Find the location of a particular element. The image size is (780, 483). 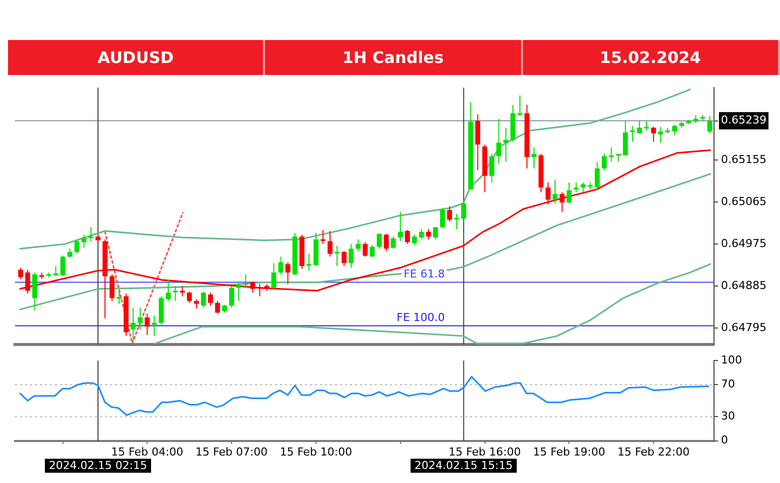

y-tick-label: 70 is located at coordinates (728, 384).